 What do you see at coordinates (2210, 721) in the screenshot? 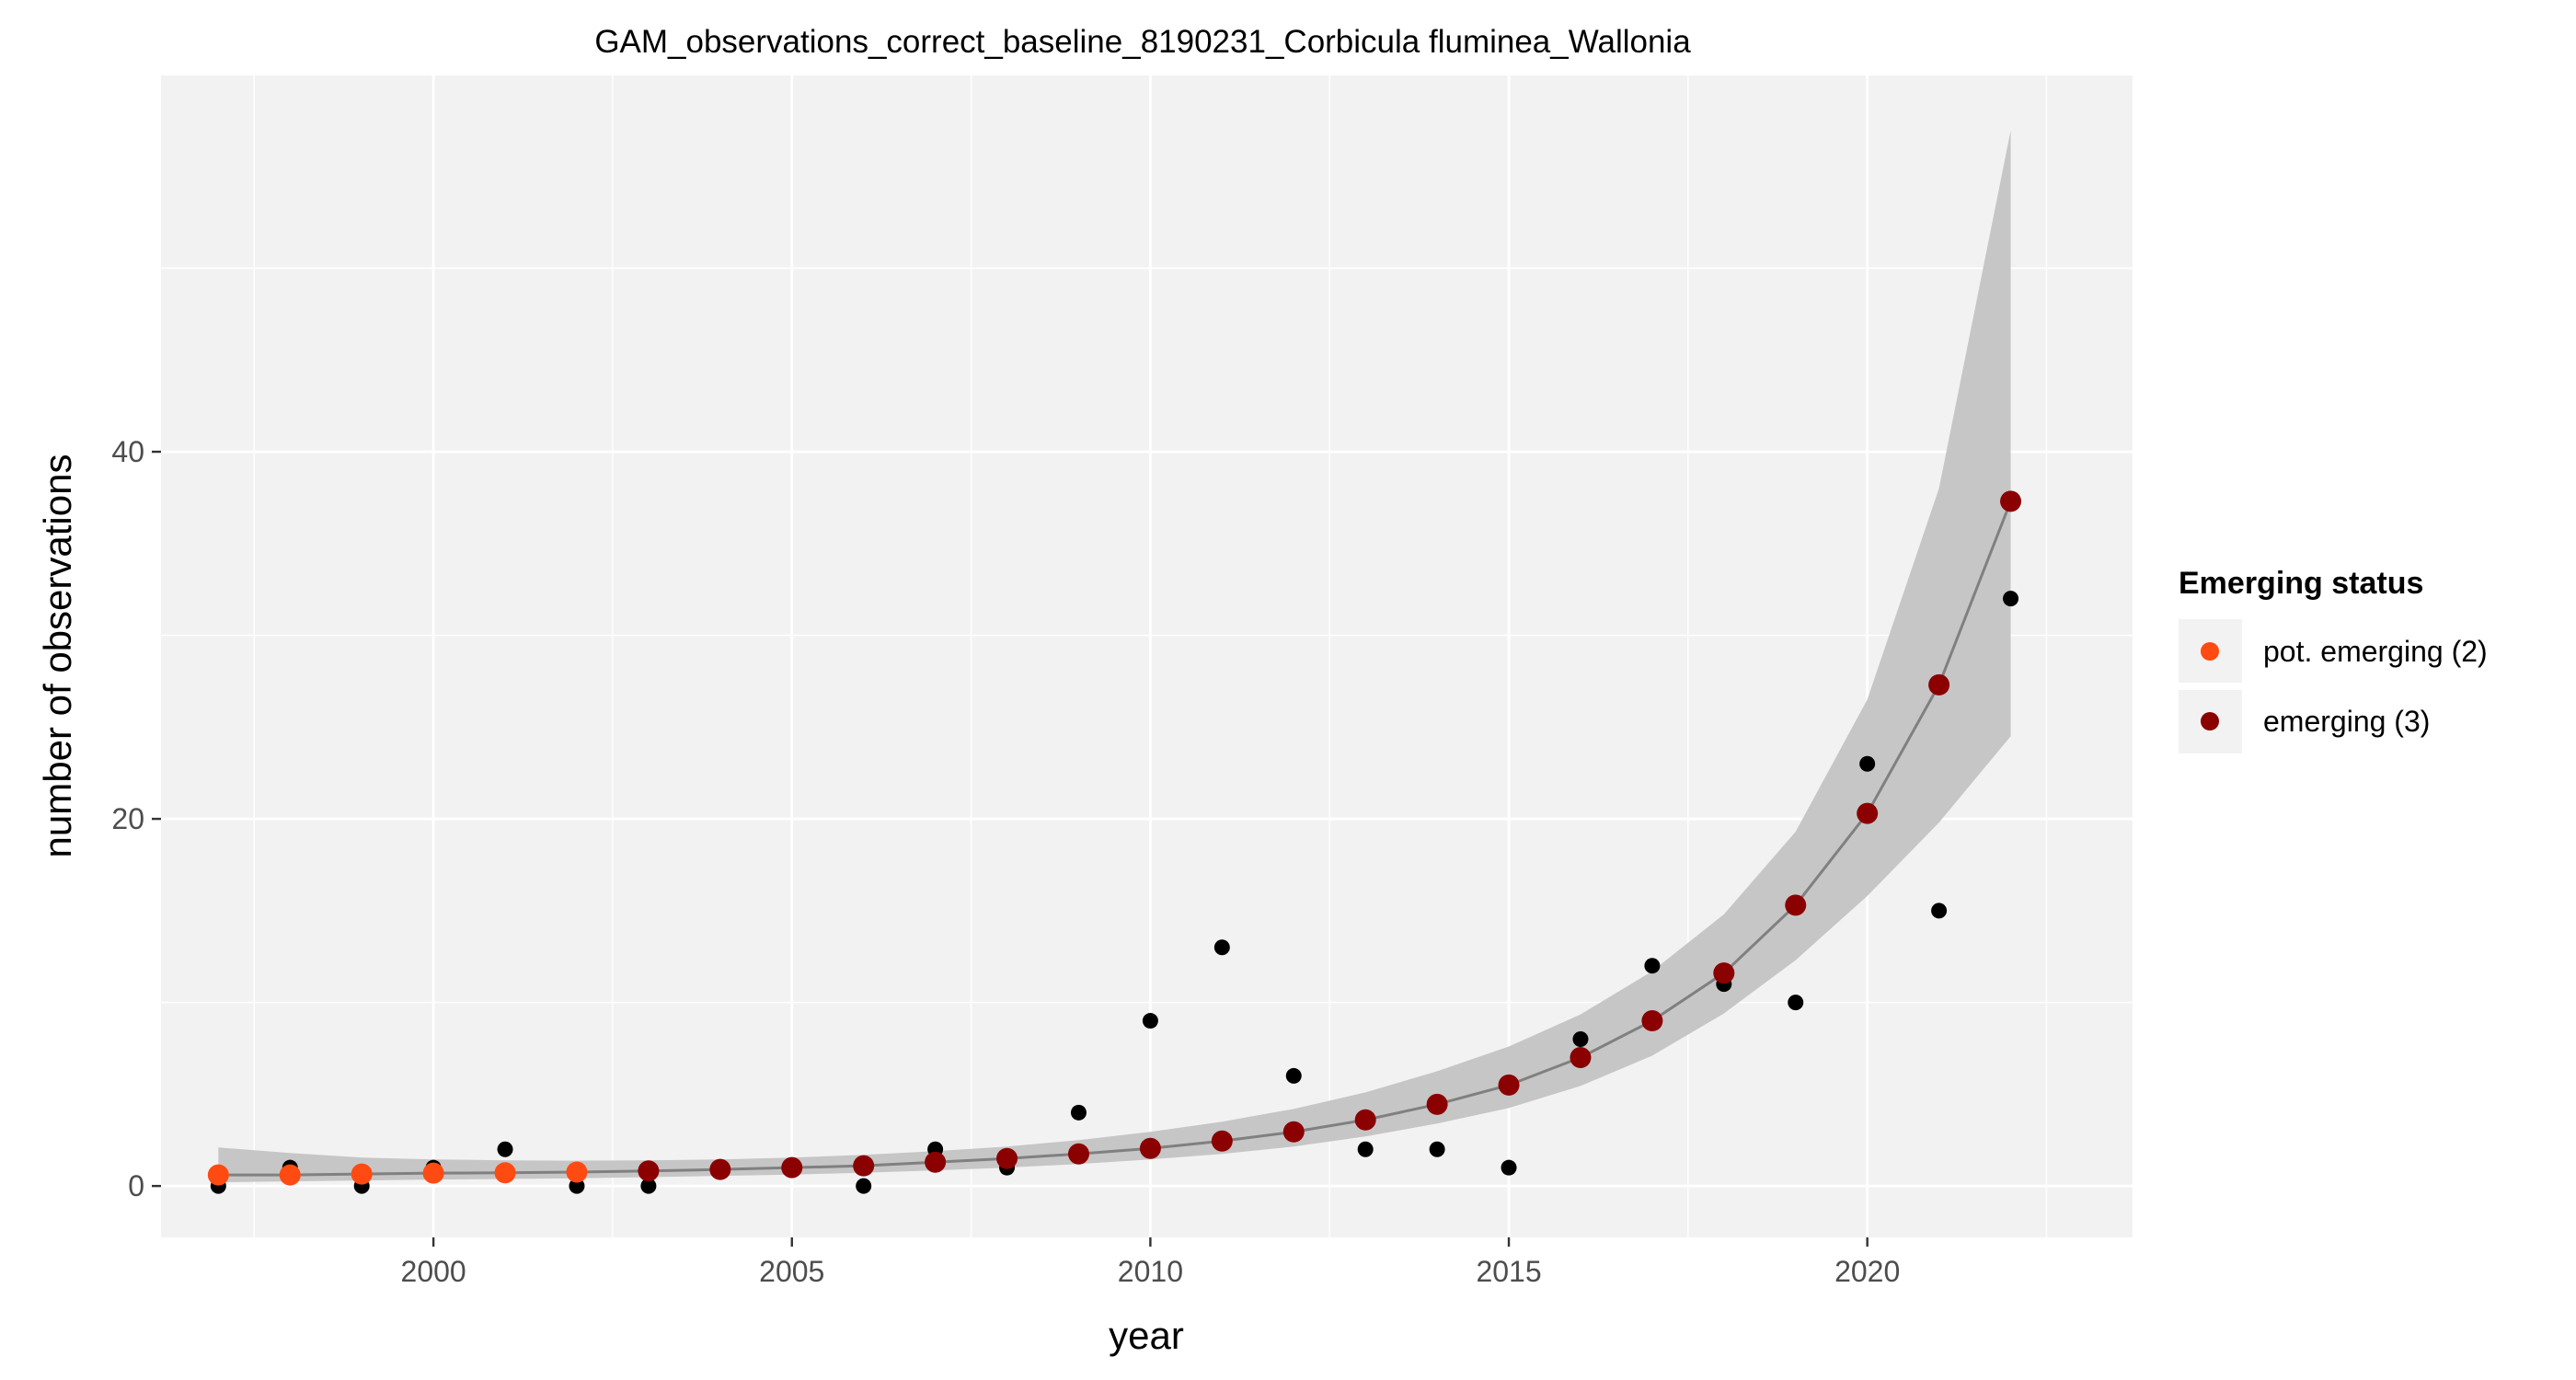
I see `legend-swatch-emerging` at bounding box center [2210, 721].